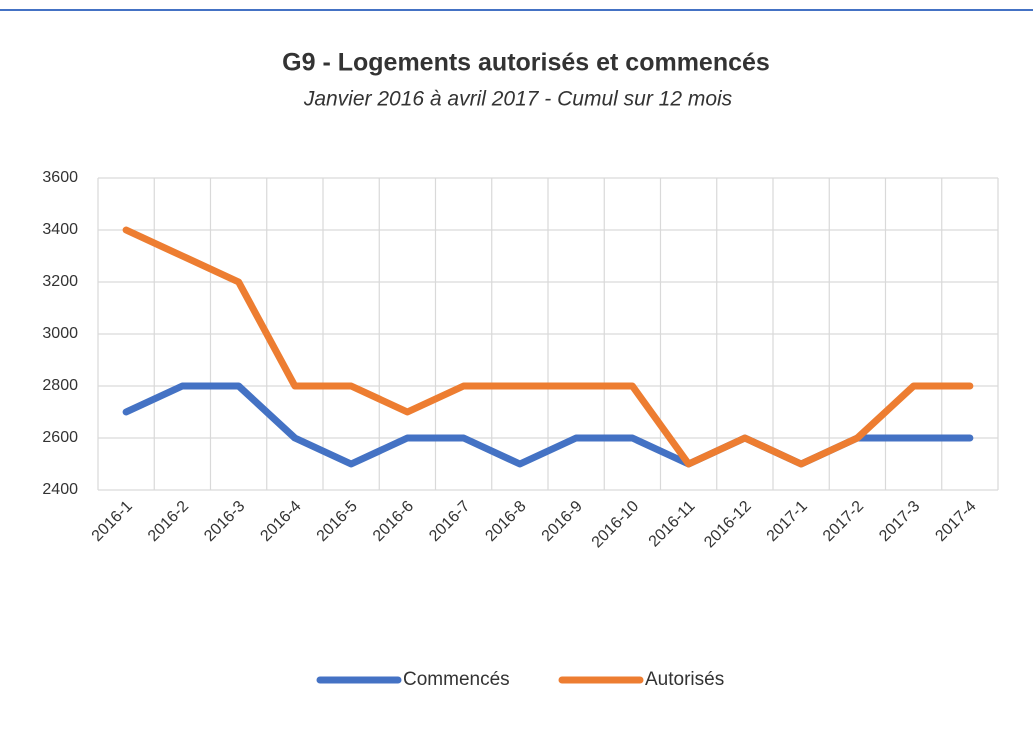 The image size is (1033, 730). Describe the element at coordinates (60, 281) in the screenshot. I see `y-tick-label: 3200` at that location.